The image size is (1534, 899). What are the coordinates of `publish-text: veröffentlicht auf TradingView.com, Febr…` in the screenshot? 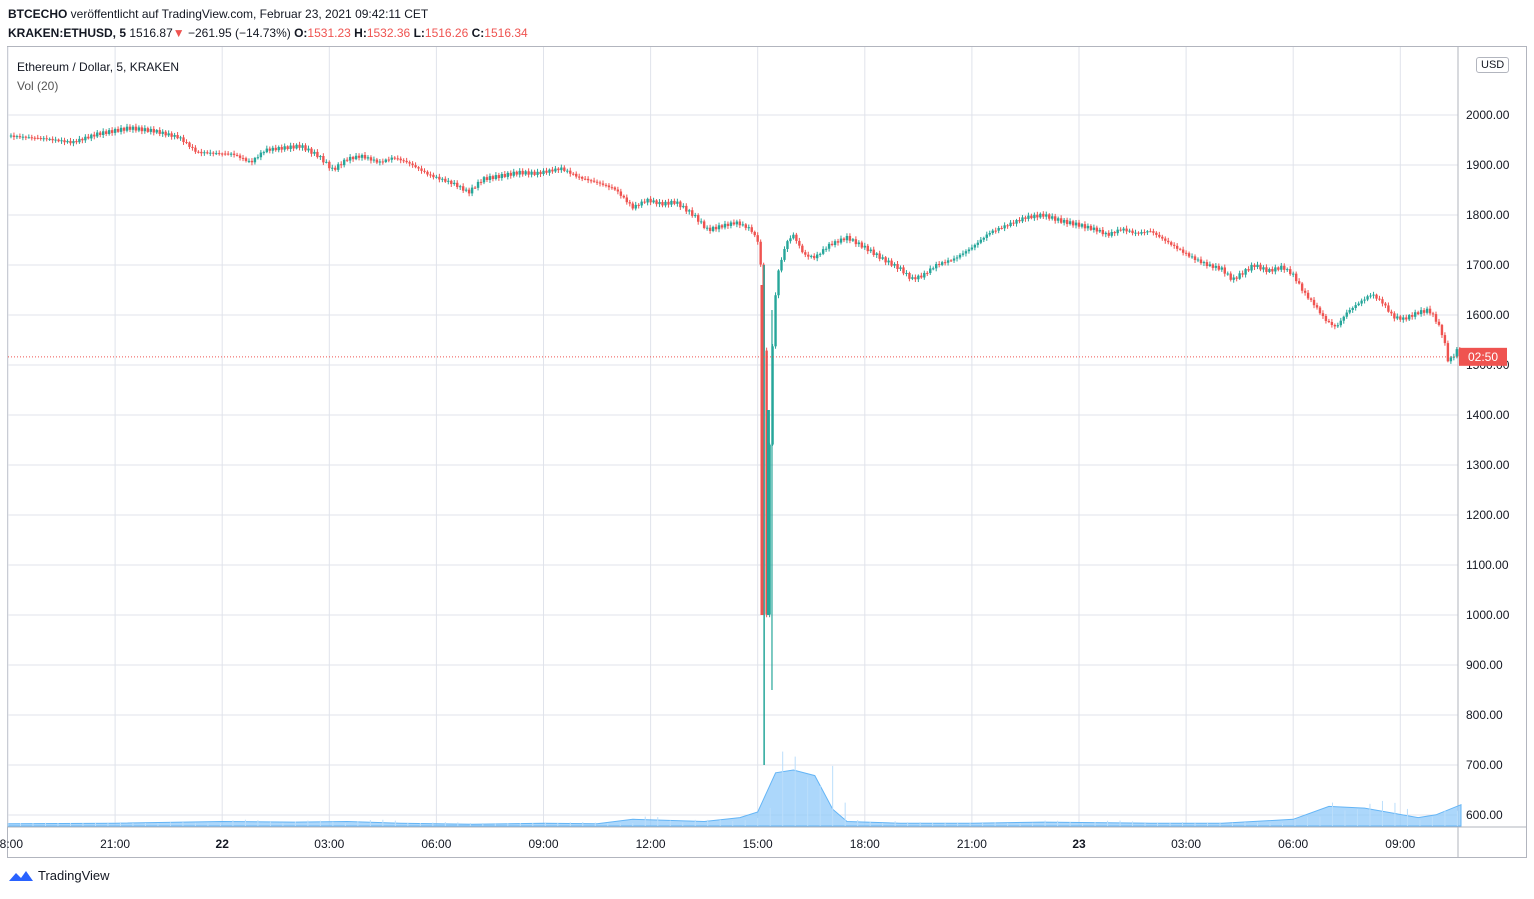 It's located at (248, 14).